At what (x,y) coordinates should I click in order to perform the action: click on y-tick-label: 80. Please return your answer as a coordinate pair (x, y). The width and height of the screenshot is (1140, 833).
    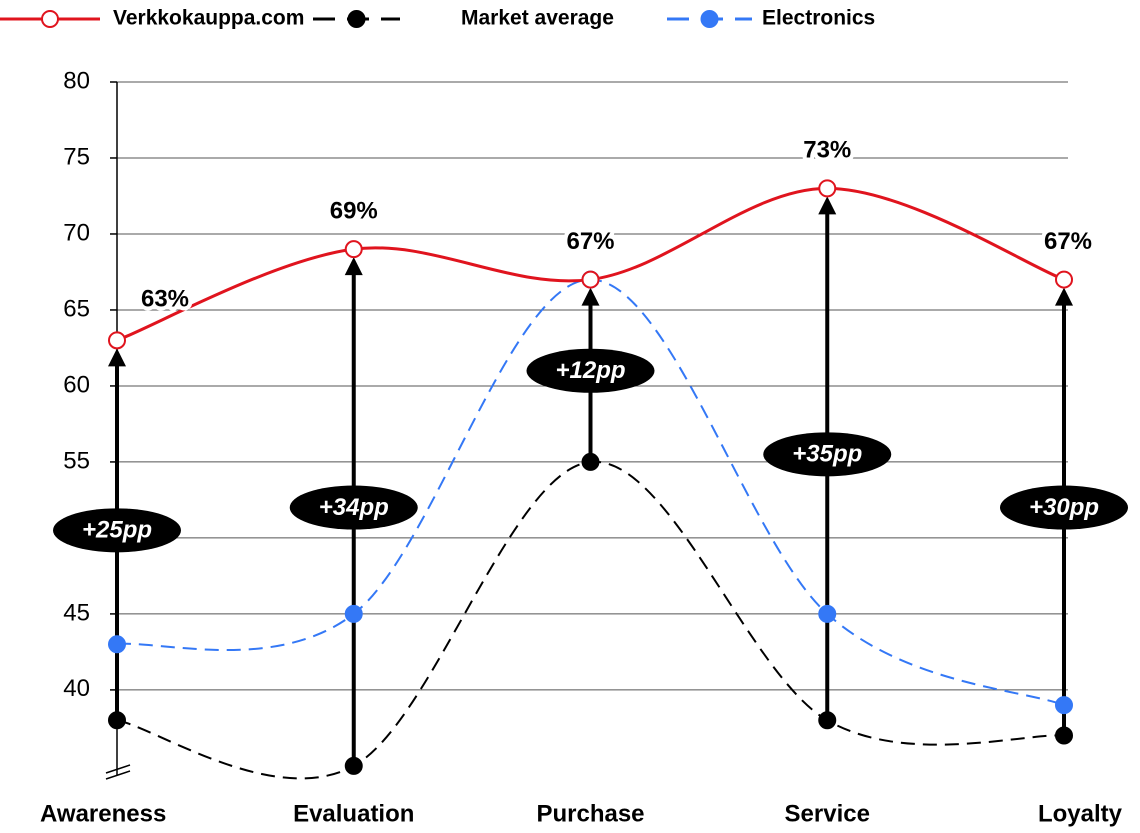
    Looking at the image, I should click on (76, 80).